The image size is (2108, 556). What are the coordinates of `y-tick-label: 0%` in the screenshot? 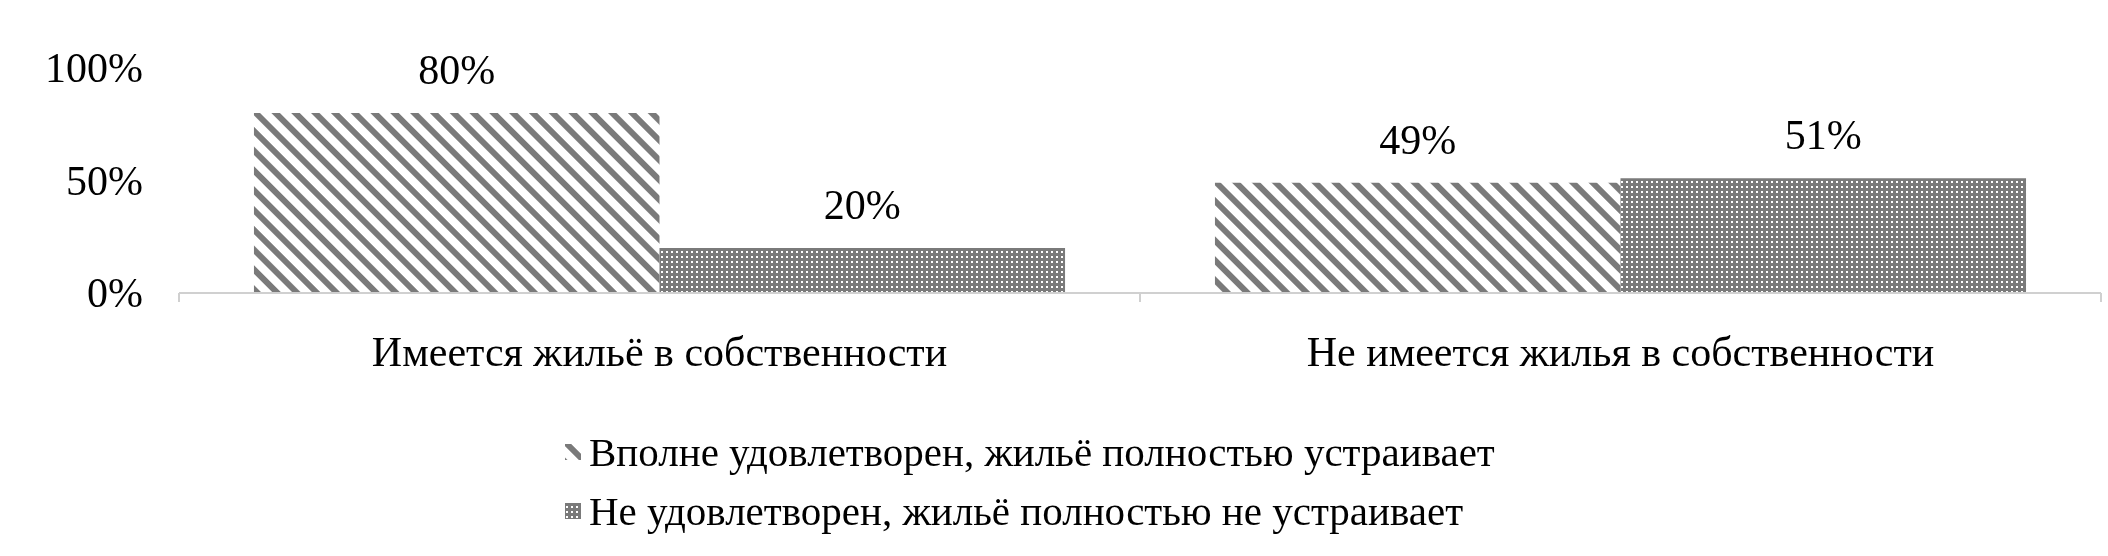 It's located at (115, 293).